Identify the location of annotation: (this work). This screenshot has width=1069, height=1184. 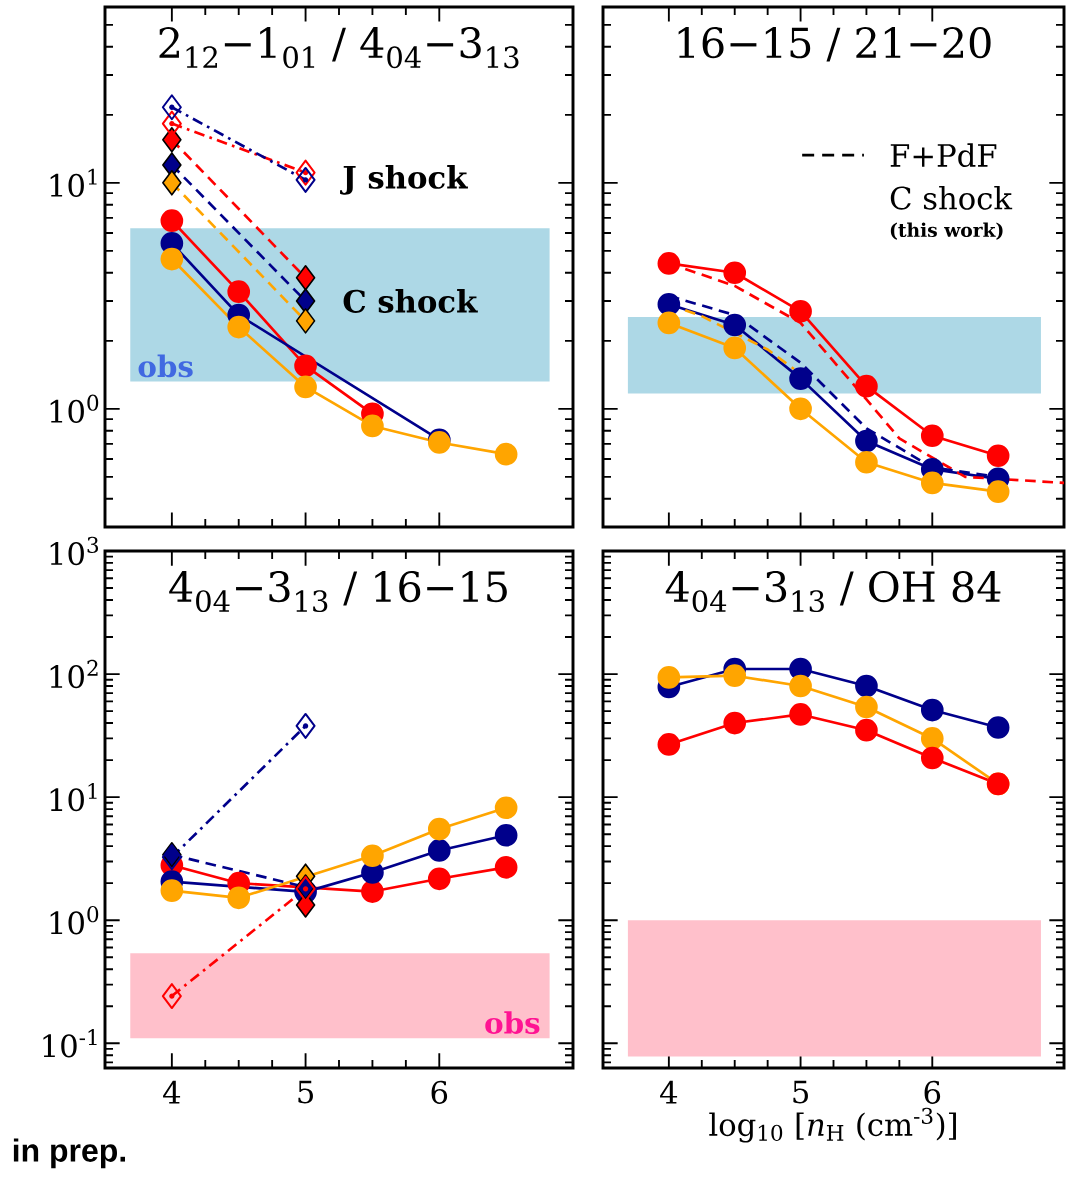
(946, 231).